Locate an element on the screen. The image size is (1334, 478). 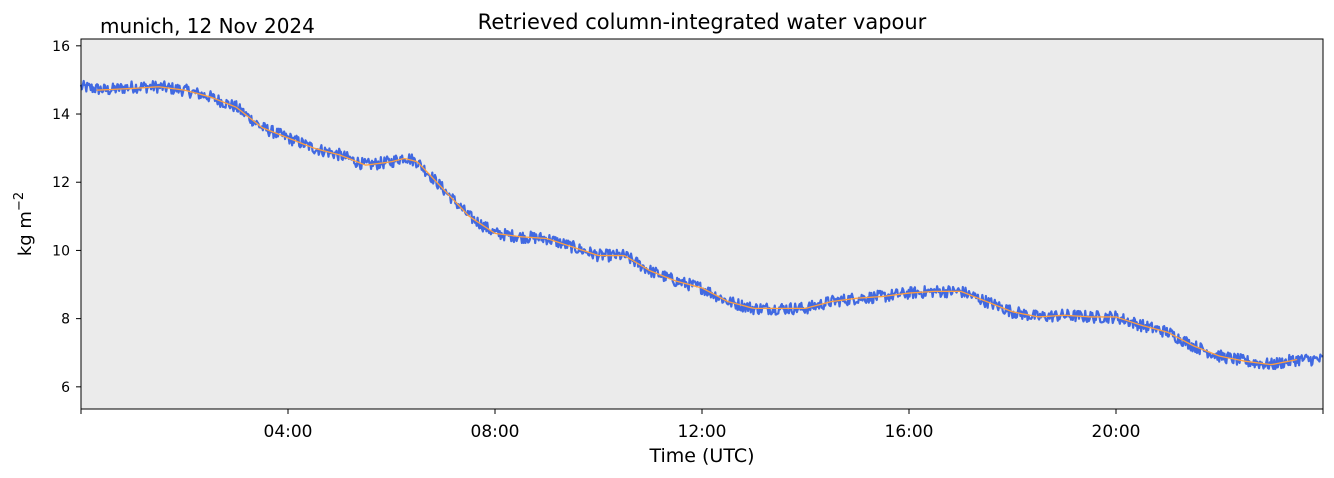
chart-title: Retrieved column-integrated water vapour is located at coordinates (702, 22).